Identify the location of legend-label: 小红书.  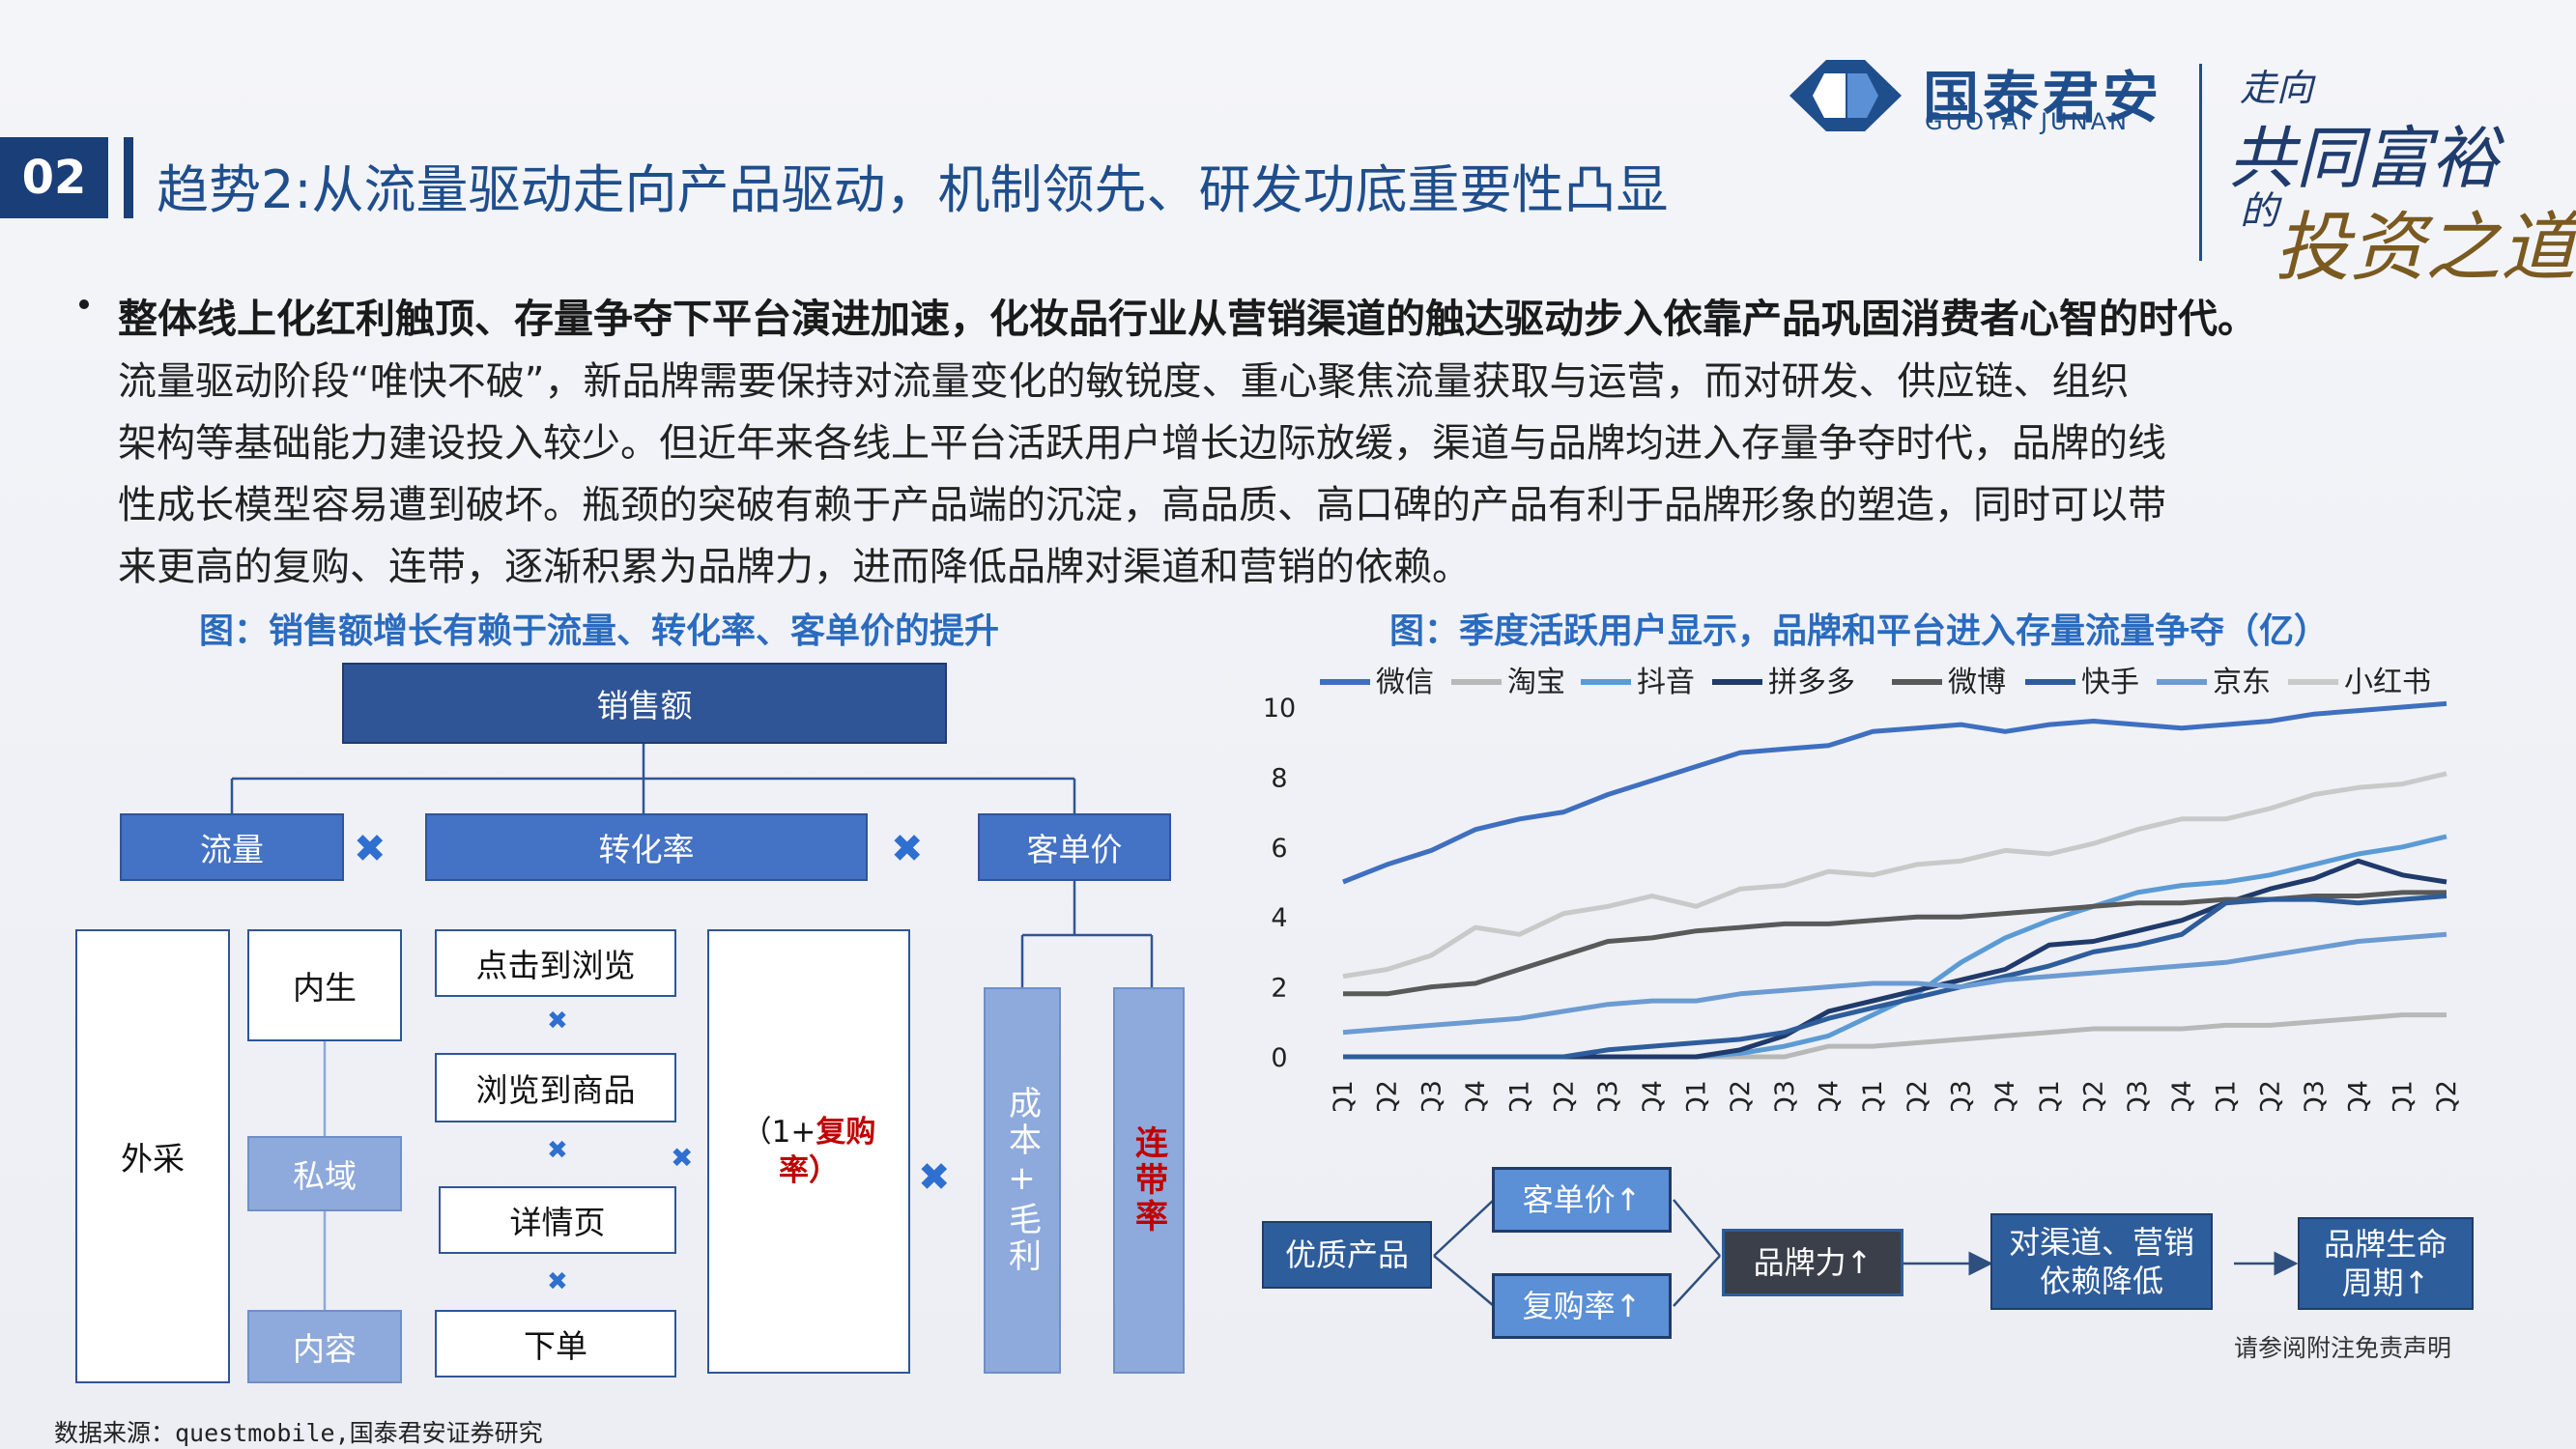
(2388, 682).